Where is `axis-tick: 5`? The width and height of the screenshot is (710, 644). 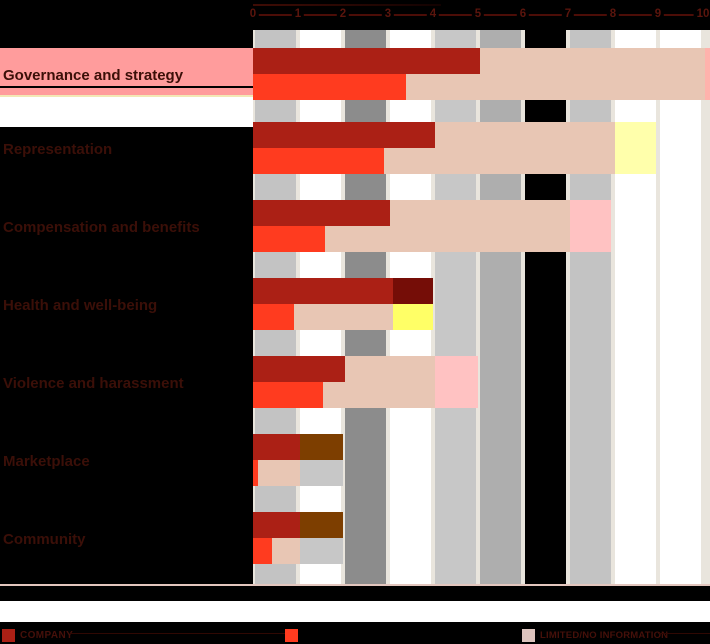 axis-tick: 5 is located at coordinates (478, 14).